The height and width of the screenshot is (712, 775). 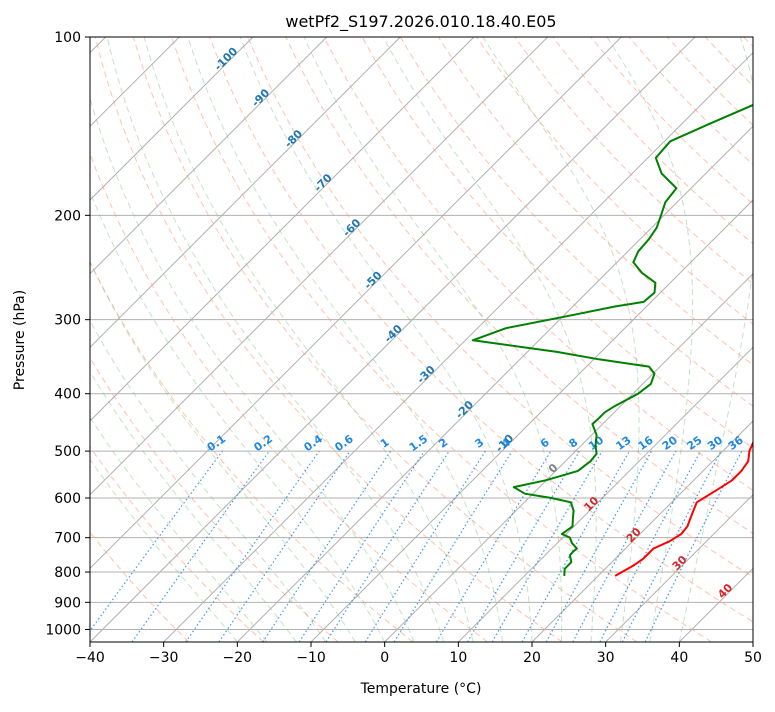 I want to click on y-tick-label: 1000, so click(x=63, y=630).